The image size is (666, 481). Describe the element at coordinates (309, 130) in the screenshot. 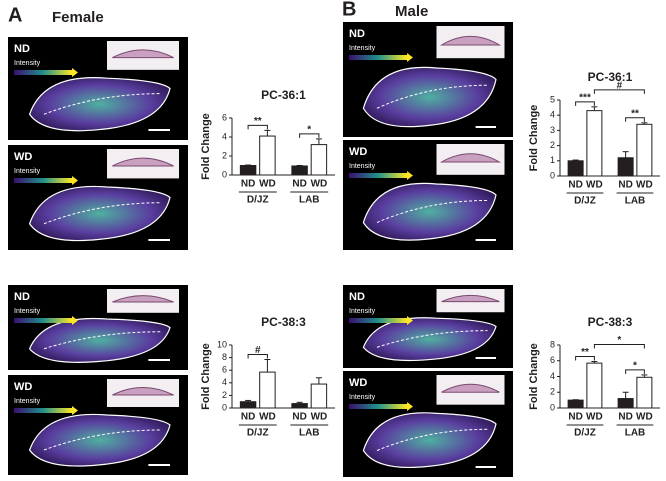

I see `significance-label: *` at that location.